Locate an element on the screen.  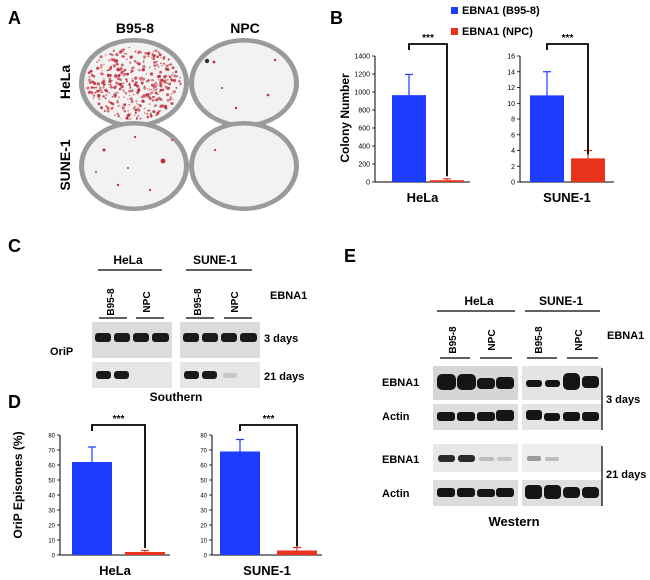
legend: EBNA1 (B95-8) EBNA1 (NPC) is located at coordinates (495, 21).